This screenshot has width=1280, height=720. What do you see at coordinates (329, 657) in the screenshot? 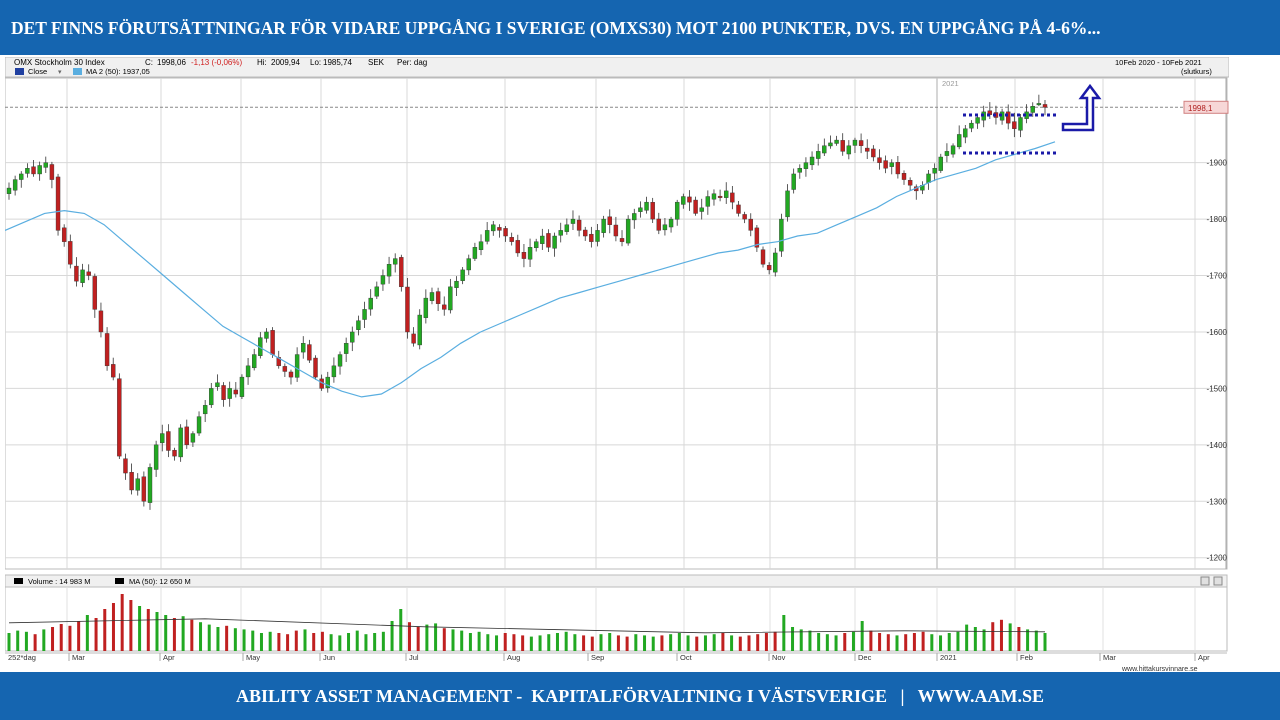
I see `x-tick-label: Jun` at bounding box center [329, 657].